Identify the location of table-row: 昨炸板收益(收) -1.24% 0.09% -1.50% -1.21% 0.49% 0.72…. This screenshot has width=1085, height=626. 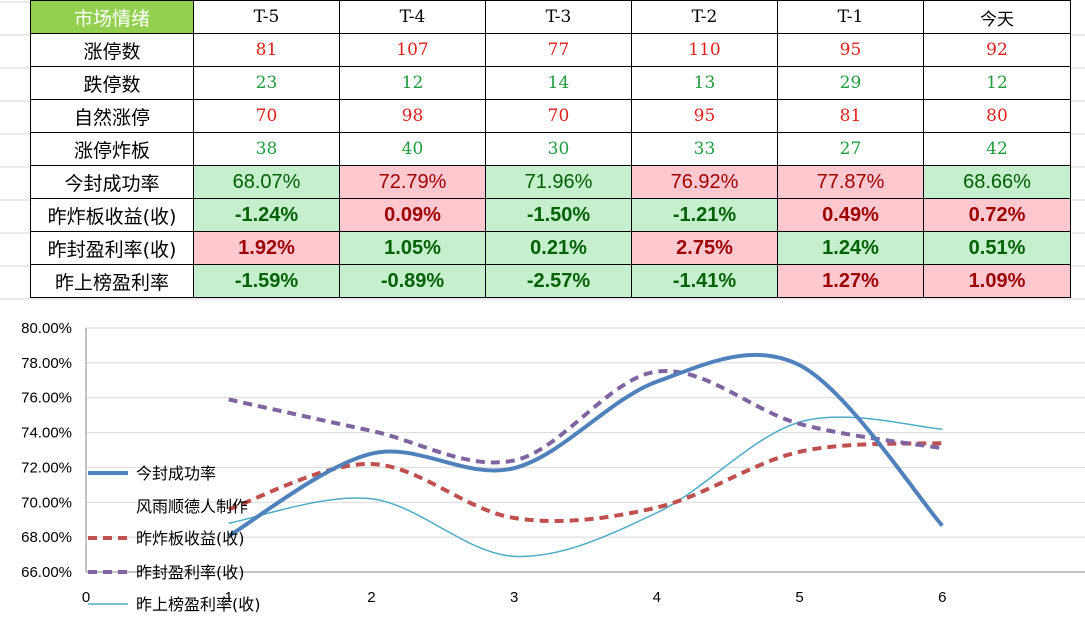
(550, 215).